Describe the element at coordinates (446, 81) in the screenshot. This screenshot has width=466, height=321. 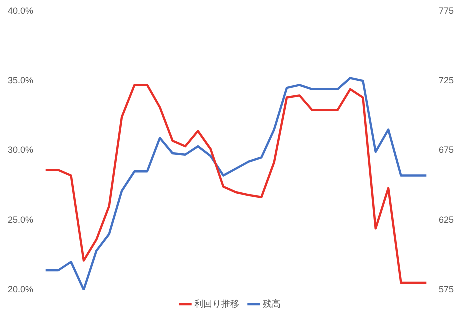
I see `y2-tick-label: 725` at that location.